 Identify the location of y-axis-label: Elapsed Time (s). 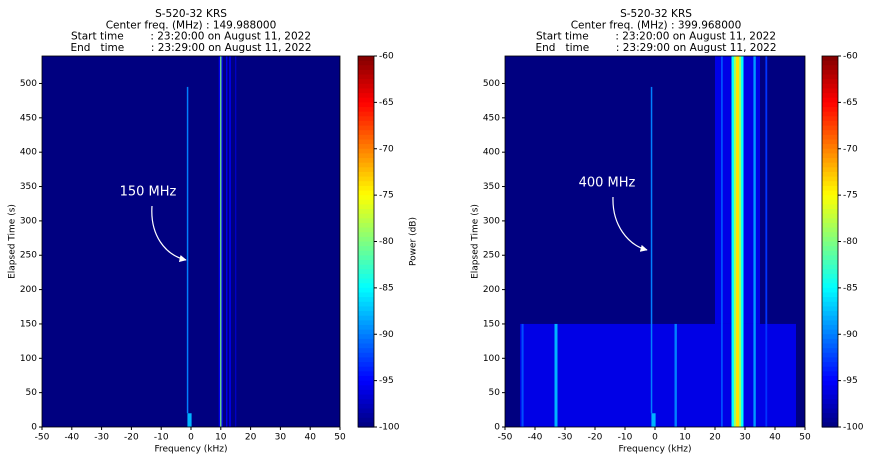
(13, 241).